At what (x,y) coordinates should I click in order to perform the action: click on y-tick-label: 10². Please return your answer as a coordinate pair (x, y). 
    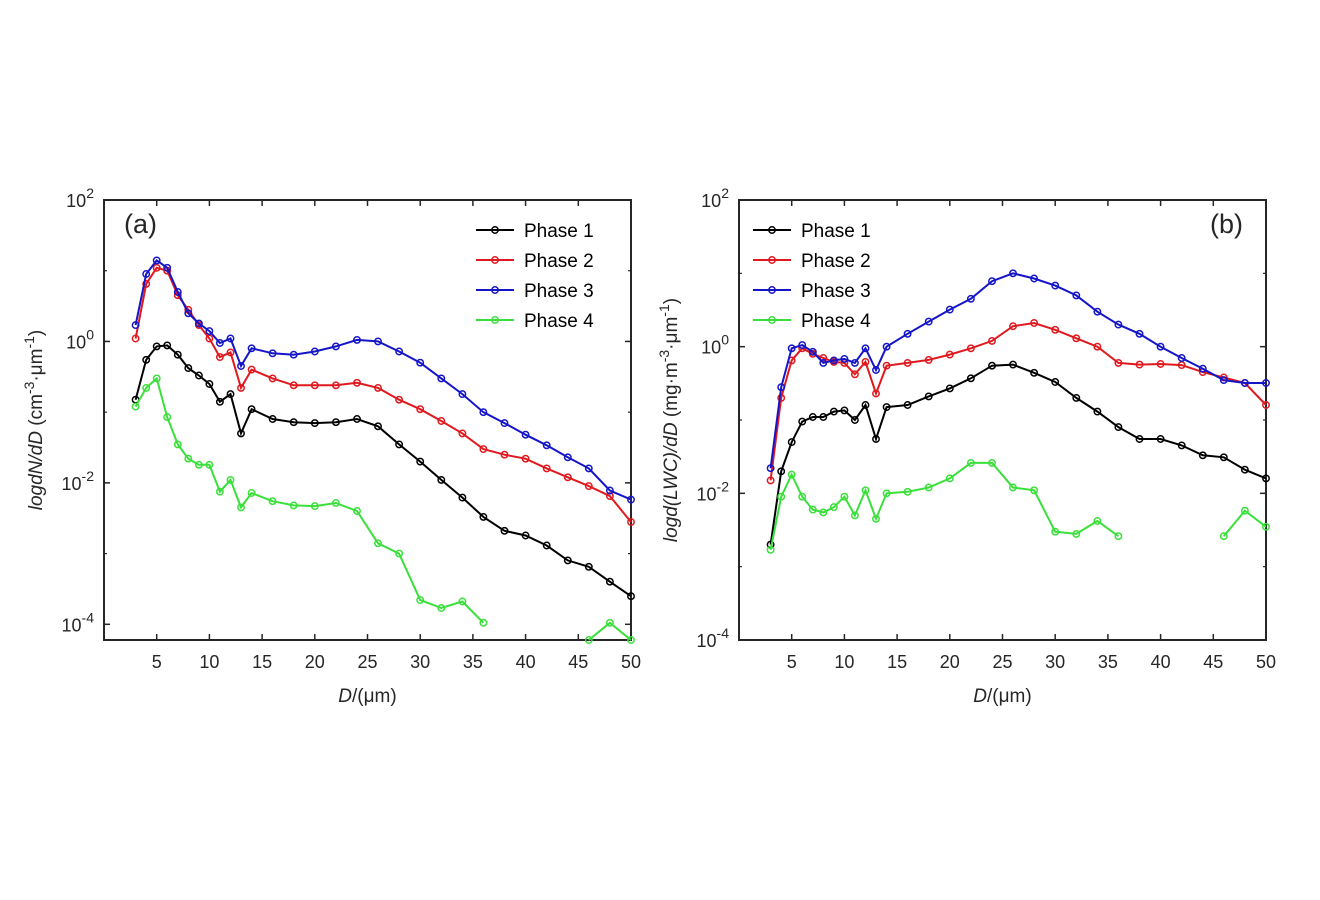
    Looking at the image, I should click on (715, 198).